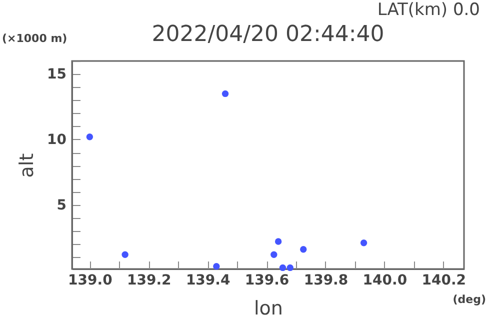 Image resolution: width=490 pixels, height=331 pixels. Describe the element at coordinates (90, 280) in the screenshot. I see `x-tick-label: 139.0` at that location.